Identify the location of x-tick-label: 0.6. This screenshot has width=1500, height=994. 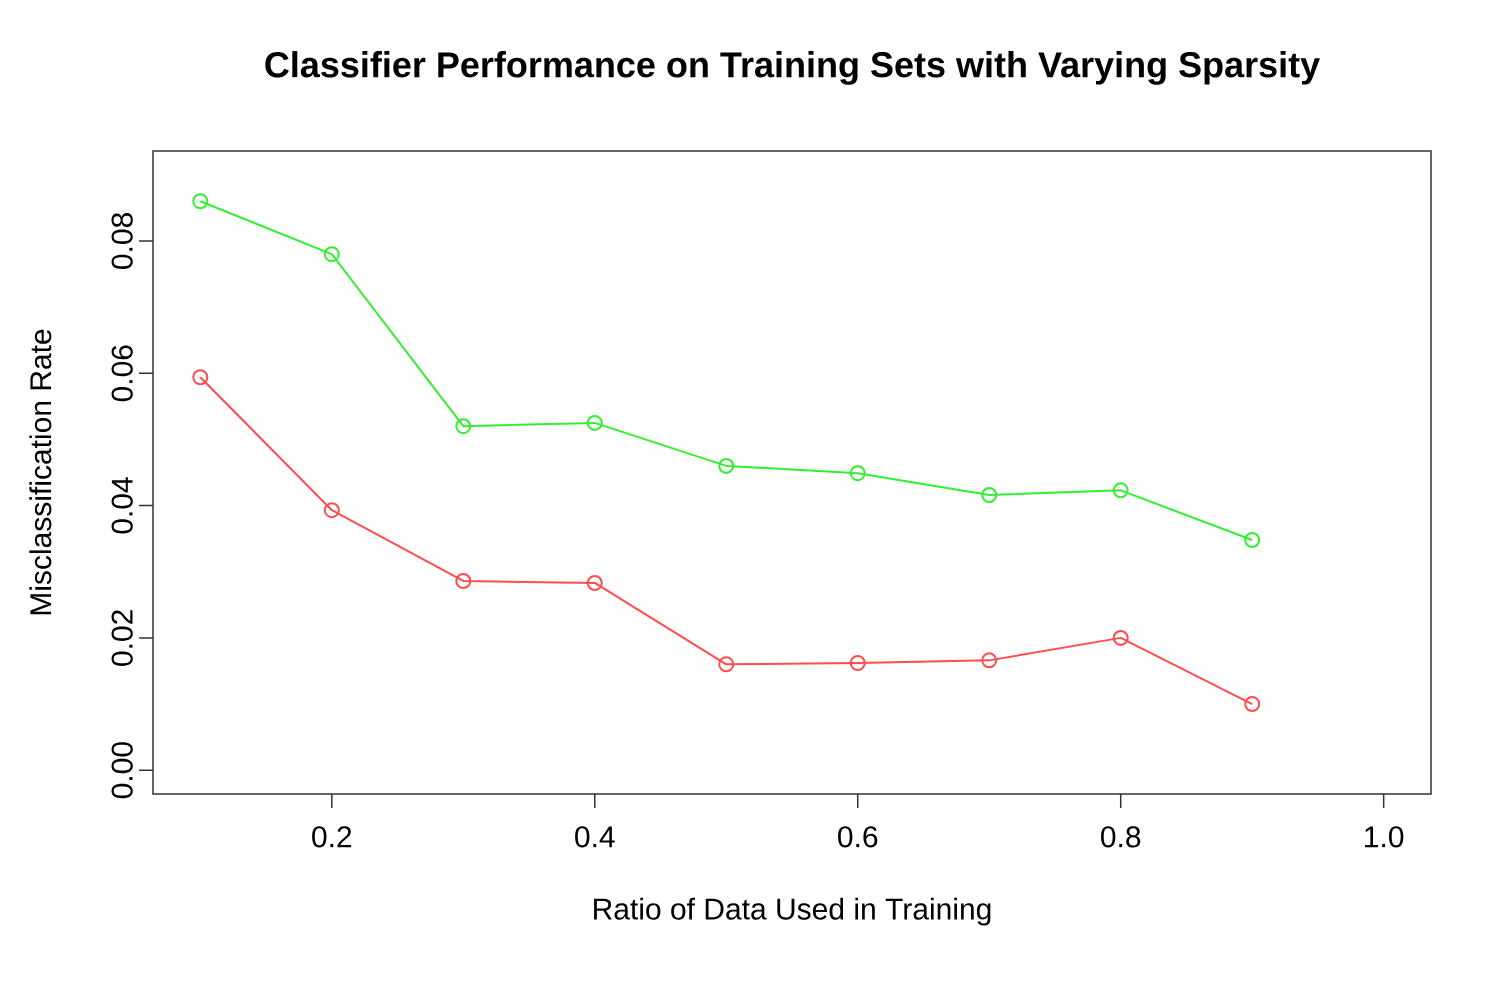
(858, 837).